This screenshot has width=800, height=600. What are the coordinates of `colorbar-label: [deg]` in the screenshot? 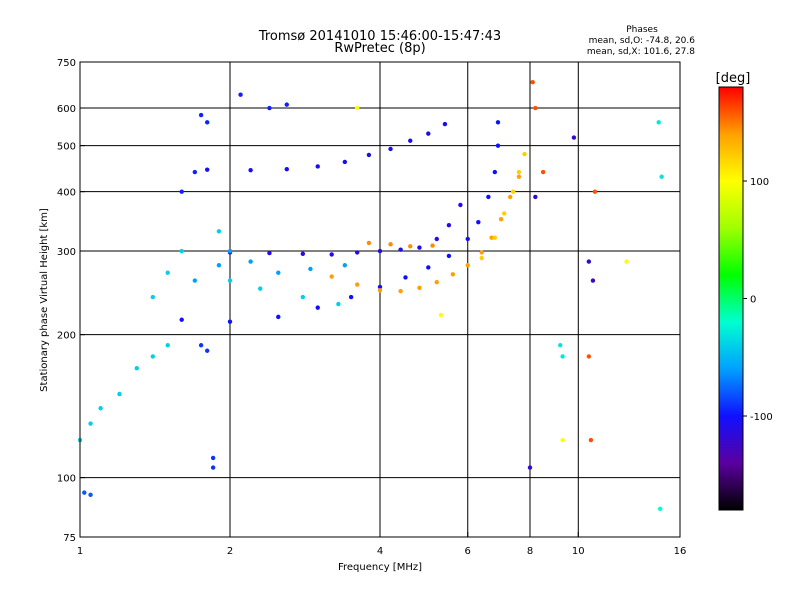 It's located at (733, 78).